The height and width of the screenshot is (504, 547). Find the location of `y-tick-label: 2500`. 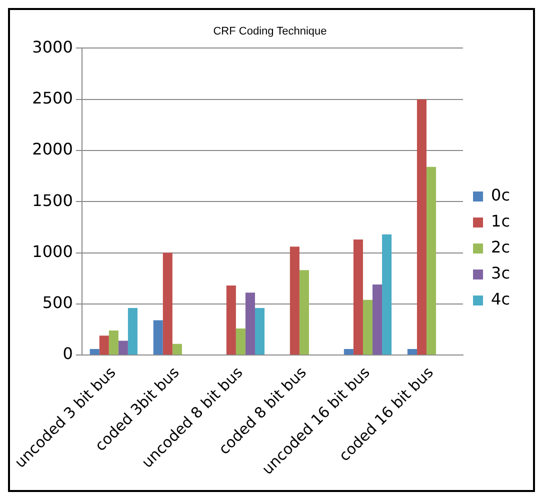

y-tick-label: 2500 is located at coordinates (52, 98).